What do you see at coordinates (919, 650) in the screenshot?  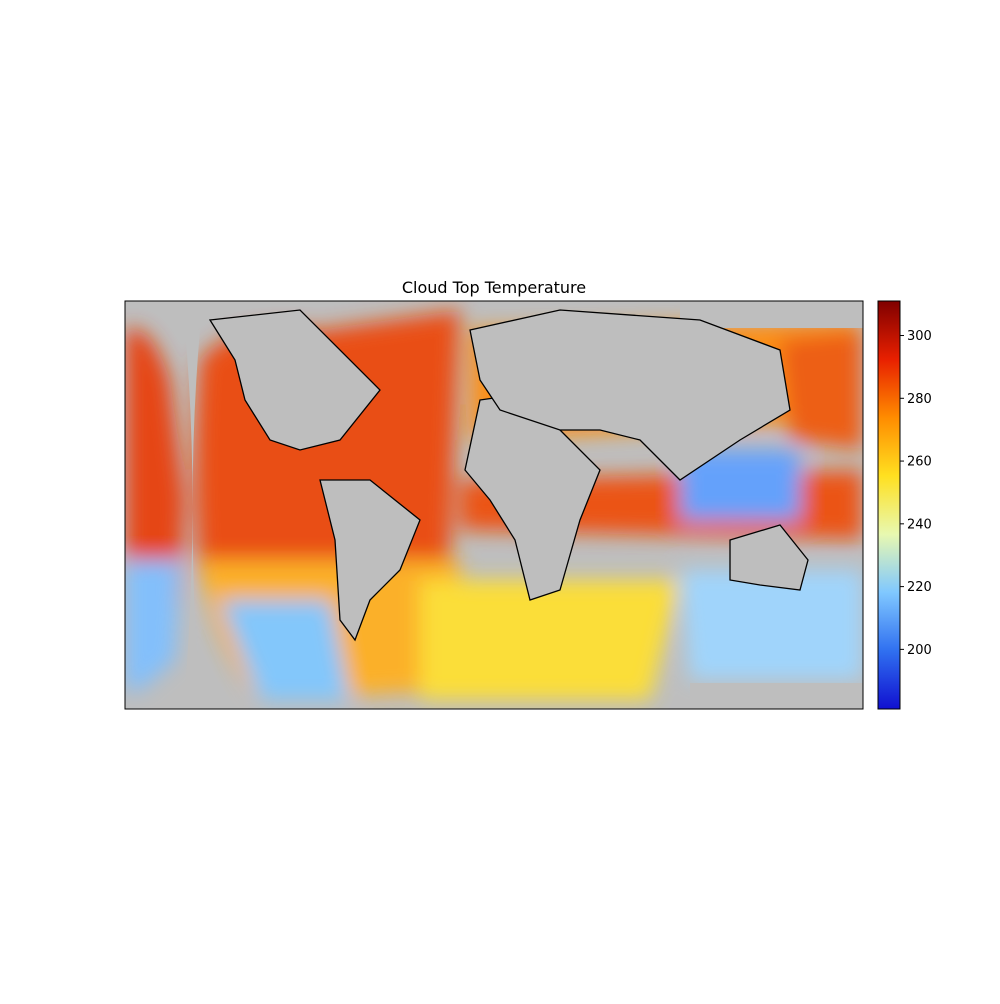 I see `colorbar-tick-label: 200` at bounding box center [919, 650].